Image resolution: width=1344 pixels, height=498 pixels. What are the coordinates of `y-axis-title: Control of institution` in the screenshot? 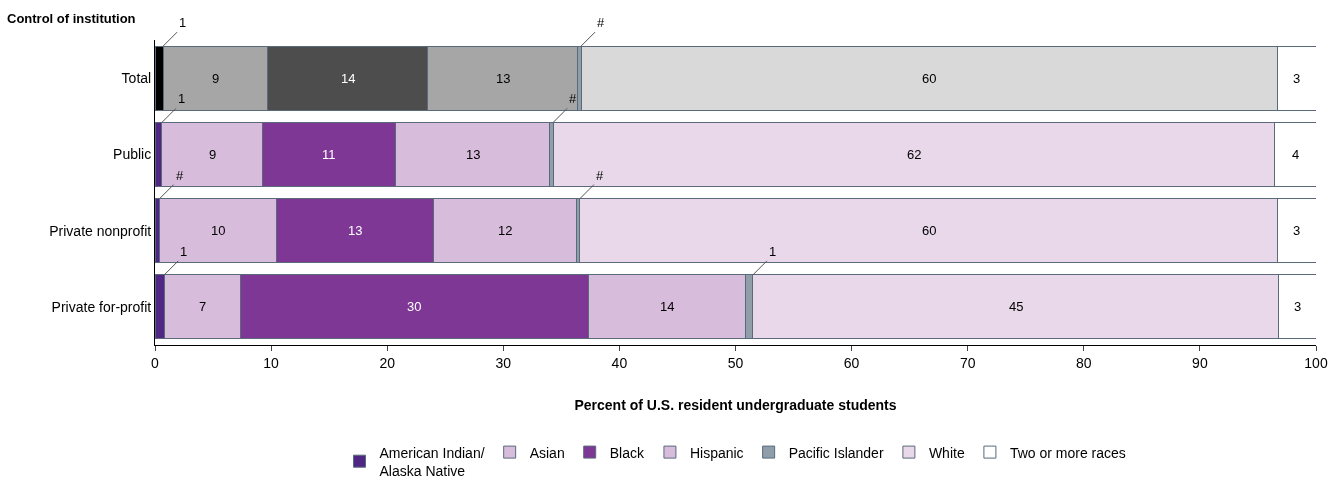 It's located at (71, 18).